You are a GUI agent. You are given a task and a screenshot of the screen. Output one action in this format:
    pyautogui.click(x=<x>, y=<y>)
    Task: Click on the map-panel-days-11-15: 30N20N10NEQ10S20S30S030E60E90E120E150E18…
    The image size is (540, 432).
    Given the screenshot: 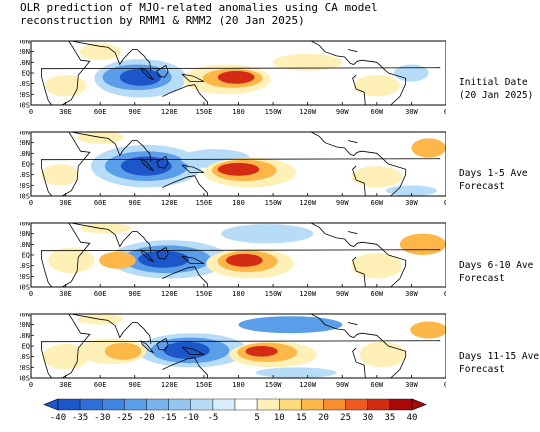 What is the action you would take?
    pyautogui.click(x=233, y=353)
    